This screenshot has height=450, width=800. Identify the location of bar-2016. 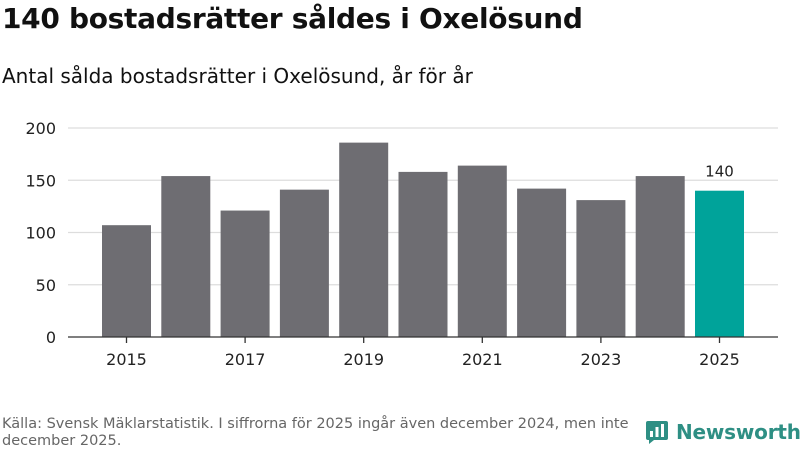
(186, 256).